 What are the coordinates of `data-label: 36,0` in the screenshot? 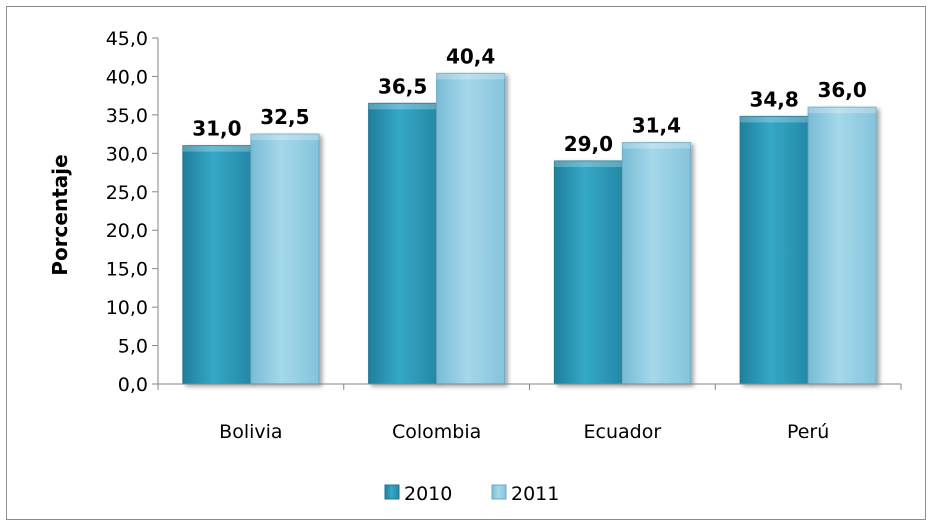 It's located at (841, 90).